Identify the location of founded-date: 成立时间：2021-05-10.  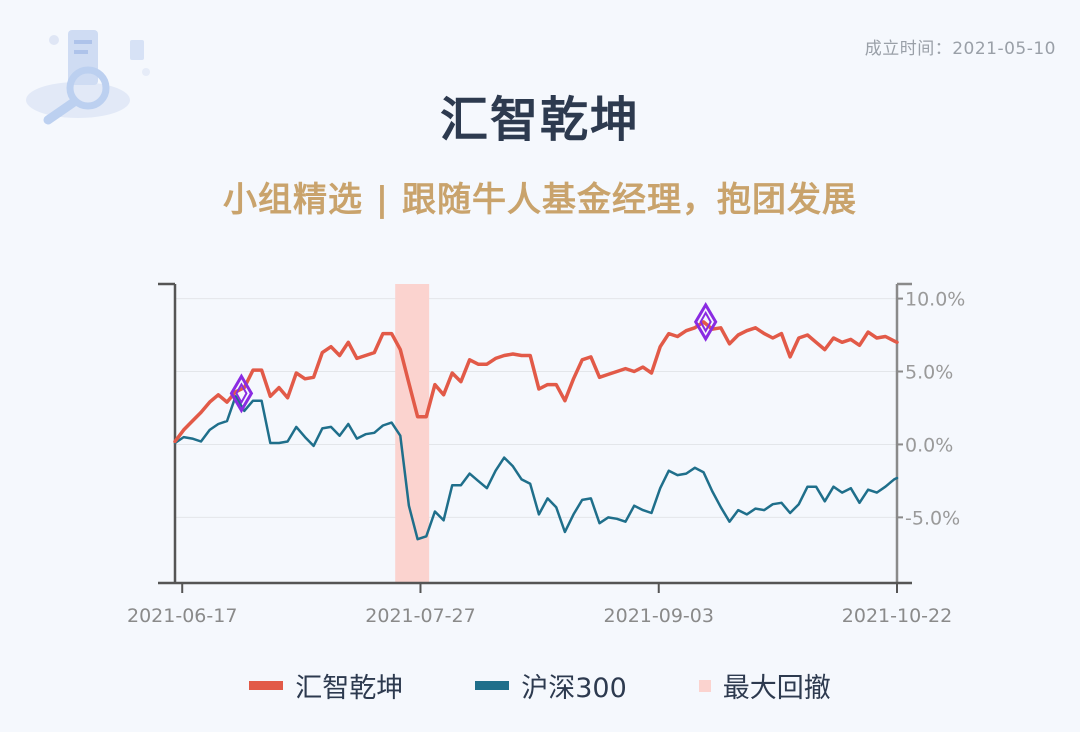
(960, 49).